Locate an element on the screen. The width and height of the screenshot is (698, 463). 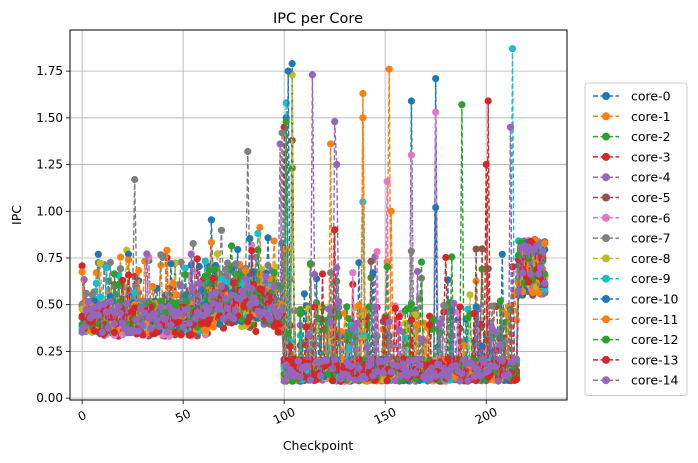
legend-label: core-14 is located at coordinates (655, 380).